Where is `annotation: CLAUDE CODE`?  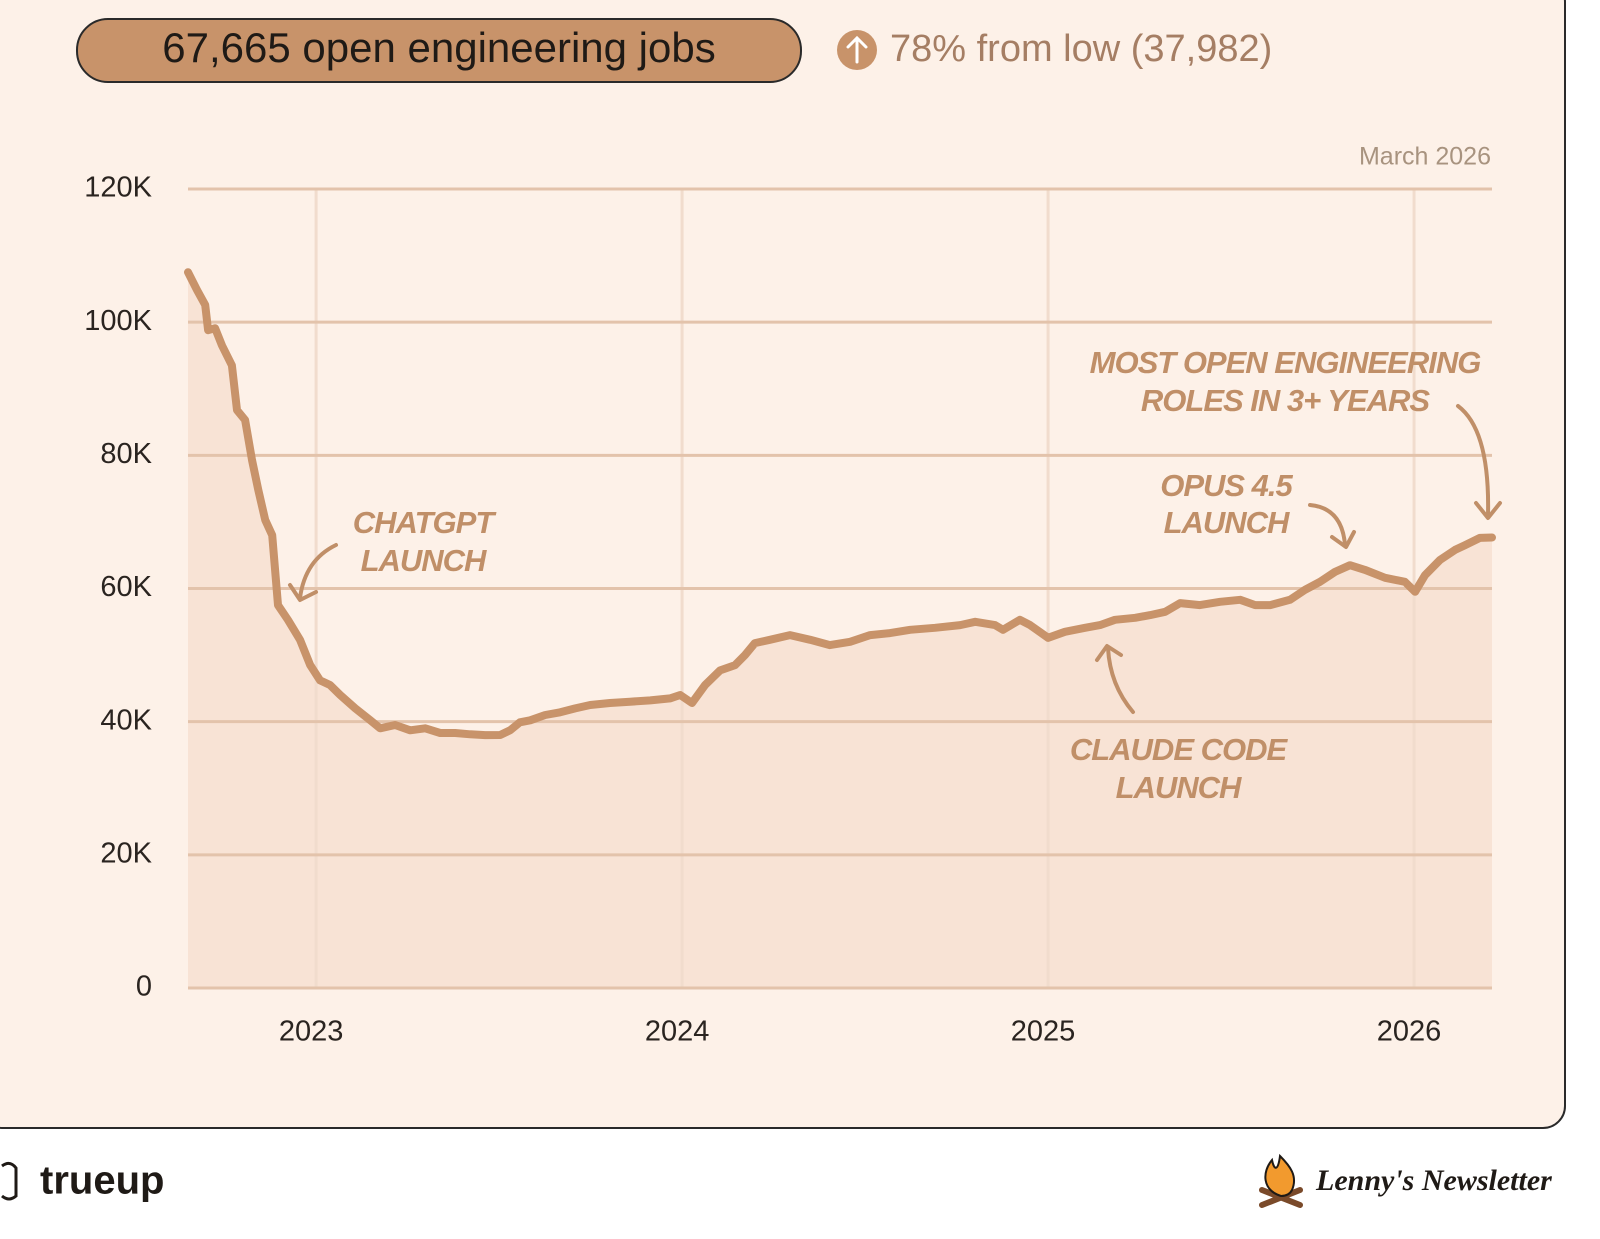 annotation: CLAUDE CODE is located at coordinates (1179, 749).